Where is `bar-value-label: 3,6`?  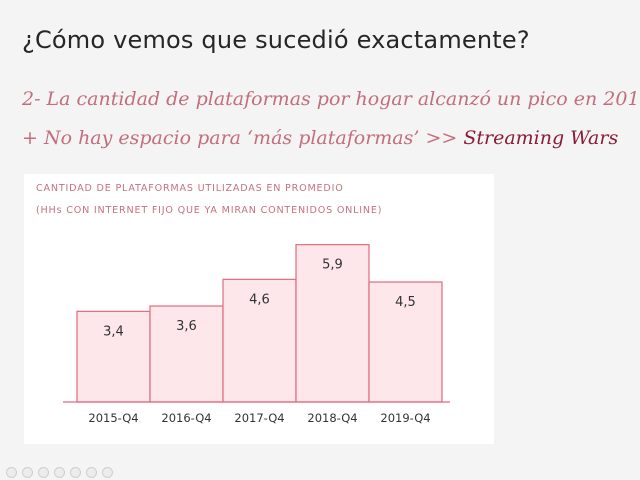 bar-value-label: 3,6 is located at coordinates (186, 326).